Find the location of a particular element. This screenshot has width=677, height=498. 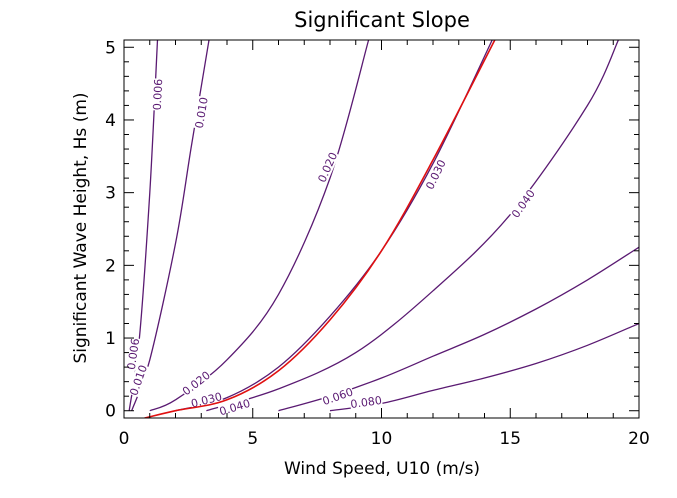

contour-label-text: 0.010 is located at coordinates (202, 112).